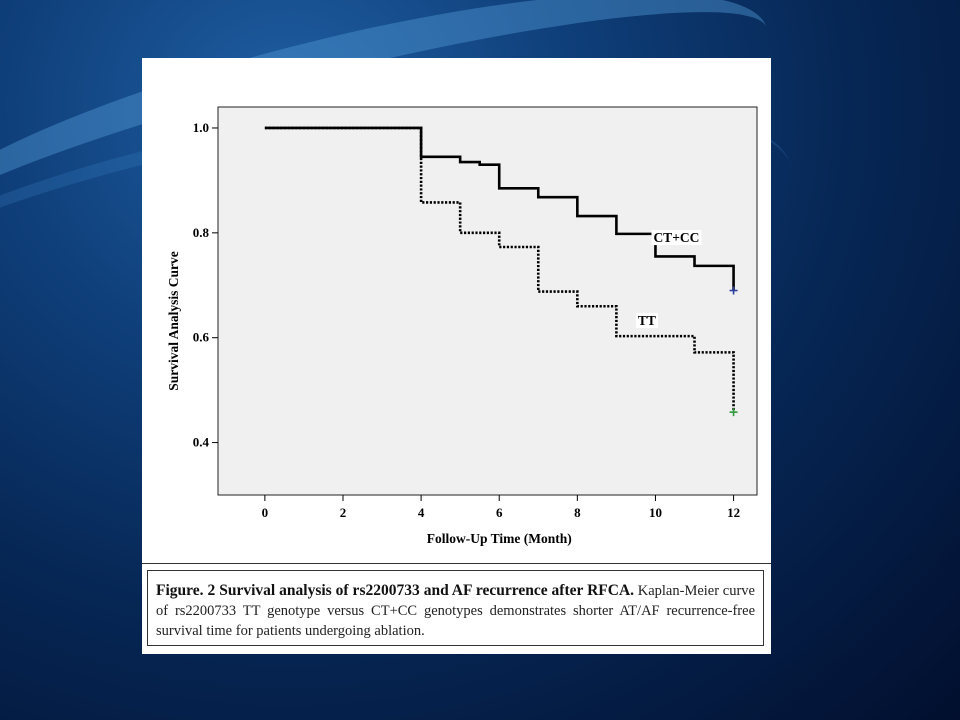 The height and width of the screenshot is (720, 960). I want to click on survival-curve-ct-cc, so click(499, 208).